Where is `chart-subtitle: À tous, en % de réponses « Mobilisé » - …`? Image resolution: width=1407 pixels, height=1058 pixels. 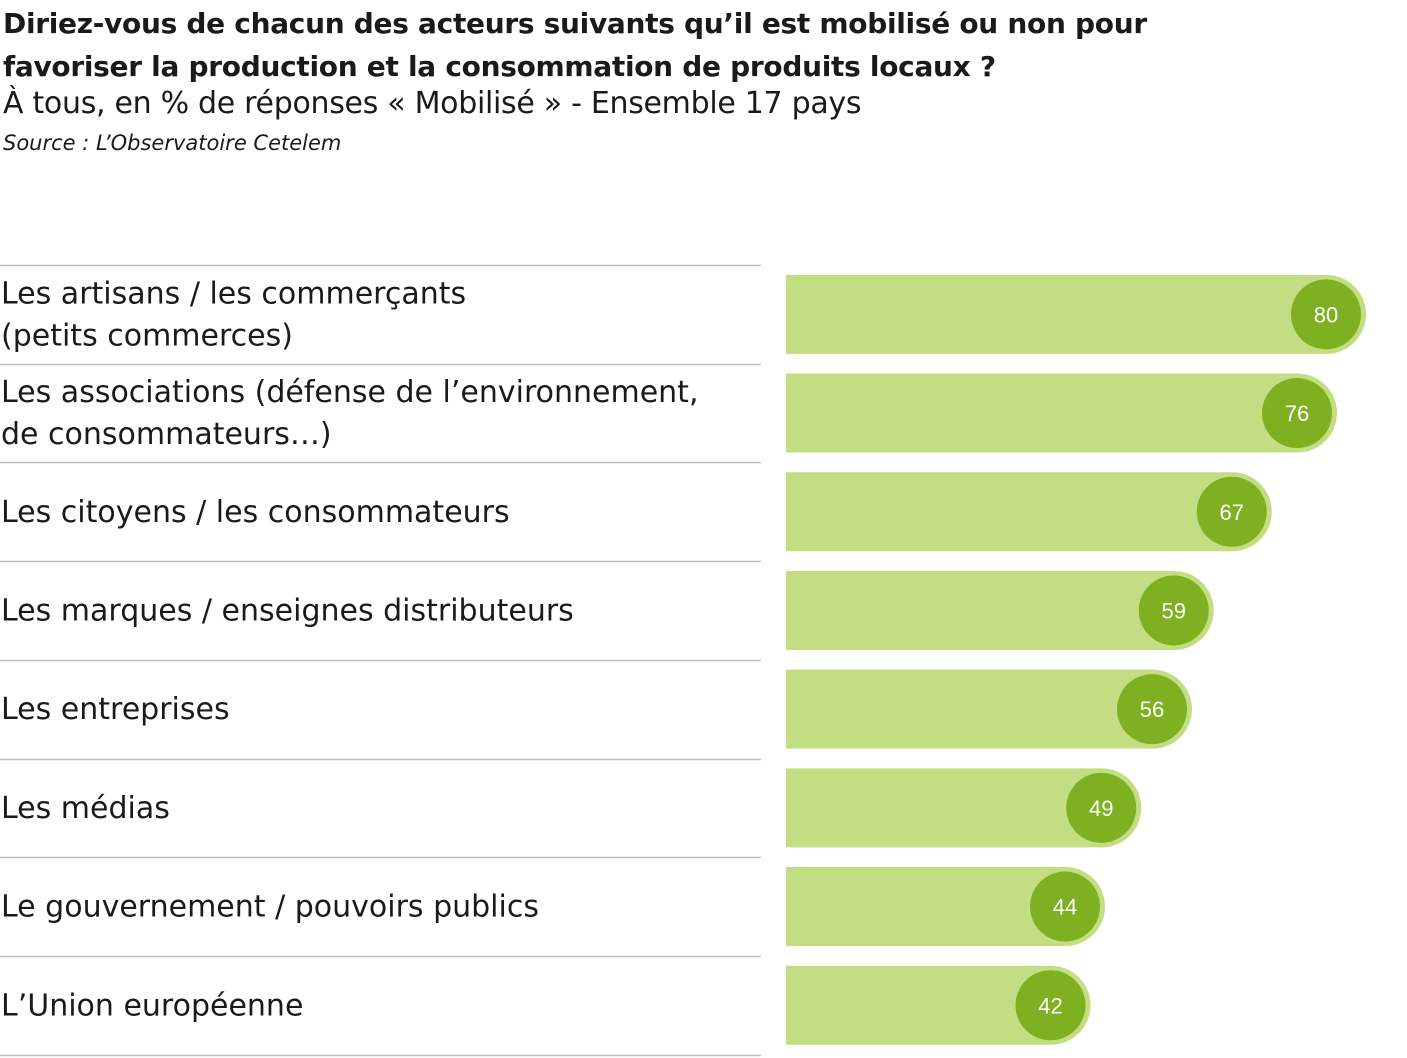
chart-subtitle: À tous, en % de réponses « Mobilisé » - … is located at coordinates (432, 103).